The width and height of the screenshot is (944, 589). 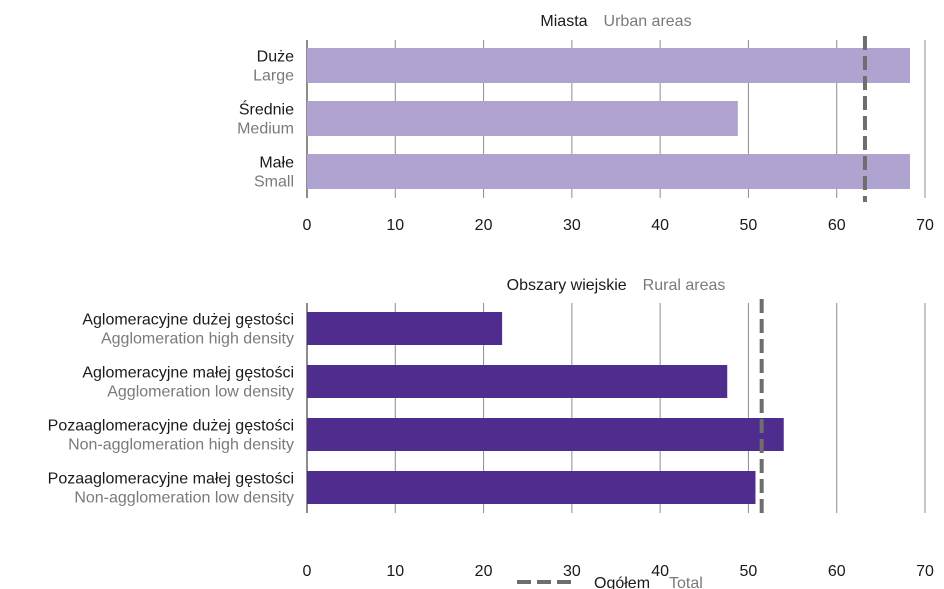 I want to click on category-label-pl: Duże, so click(x=275, y=57).